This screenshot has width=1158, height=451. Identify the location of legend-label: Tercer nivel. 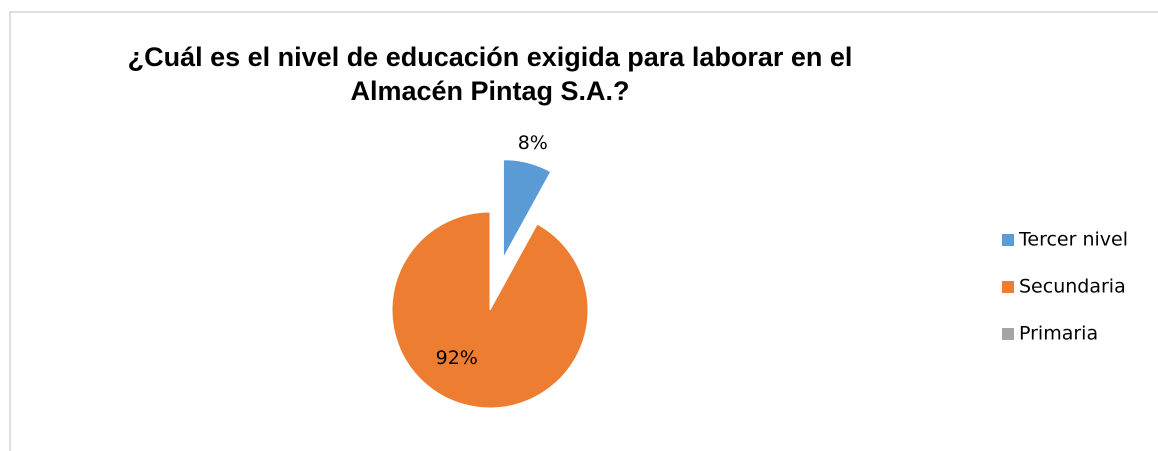
(1073, 240).